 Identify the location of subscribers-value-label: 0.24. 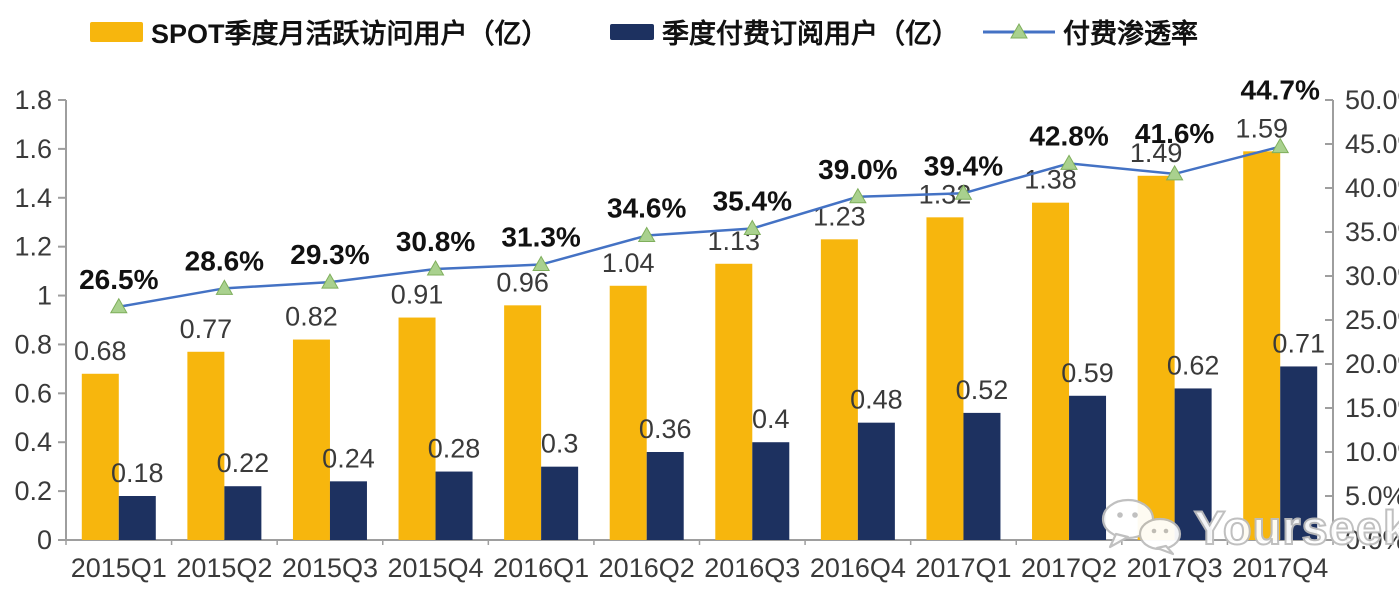
(348, 458).